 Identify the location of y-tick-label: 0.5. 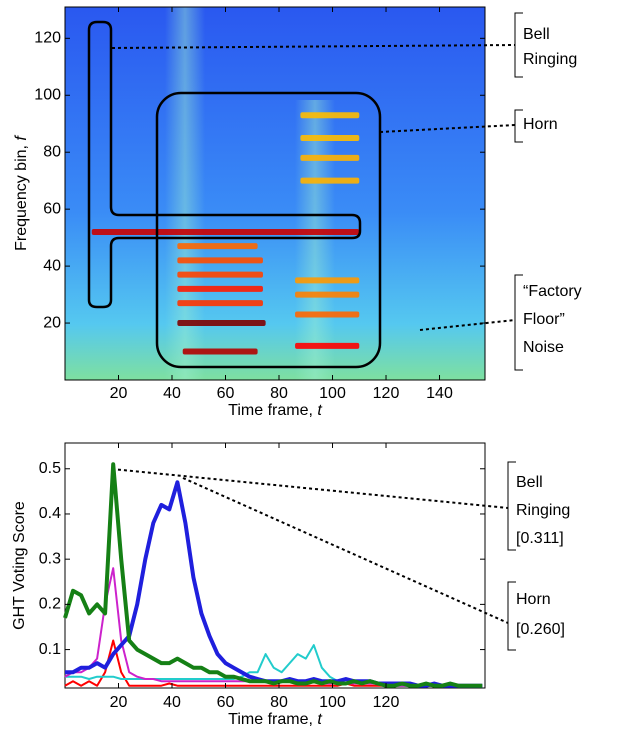
(50, 468).